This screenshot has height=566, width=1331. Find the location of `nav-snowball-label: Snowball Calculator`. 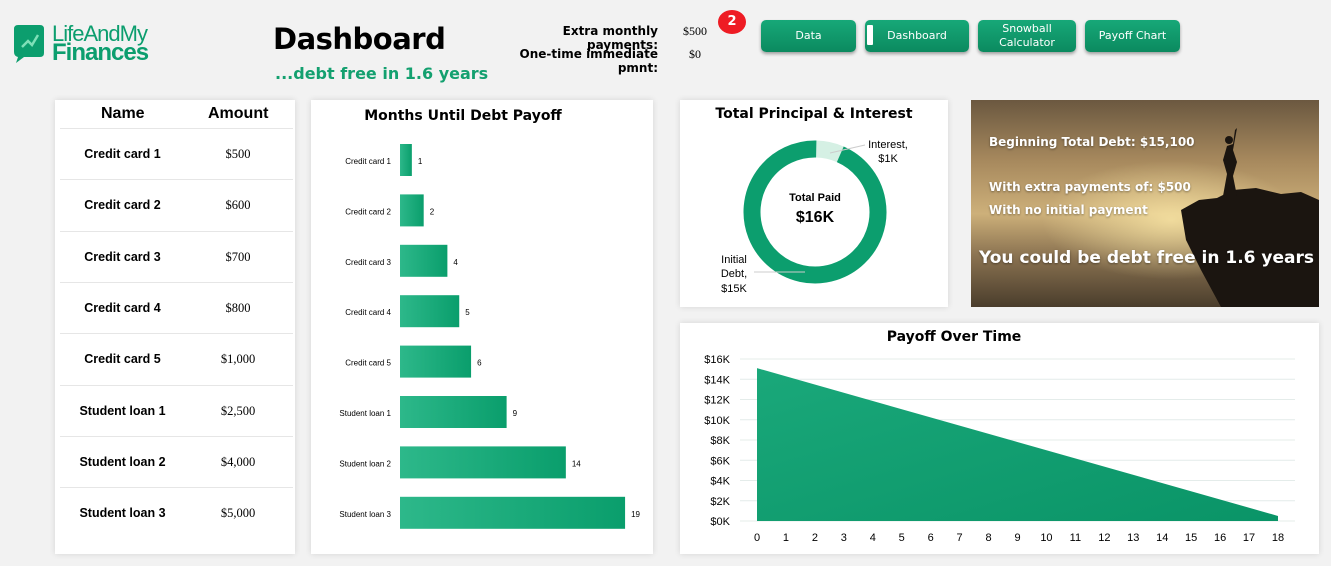

nav-snowball-label: Snowball Calculator is located at coordinates (1027, 35).